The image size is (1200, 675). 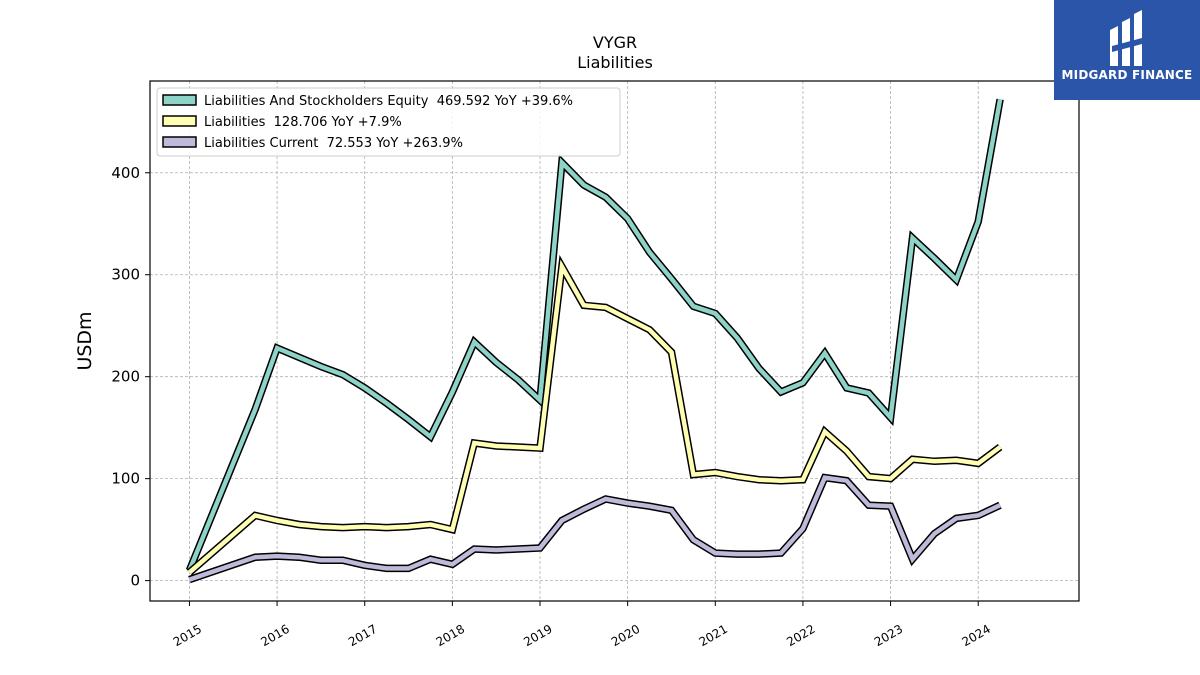 What do you see at coordinates (888, 635) in the screenshot?
I see `x-tick-label: 2023` at bounding box center [888, 635].